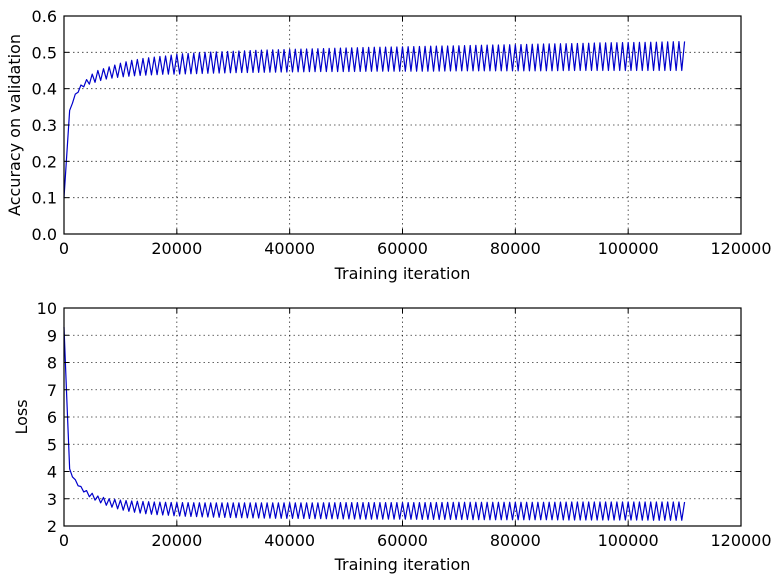  I want to click on accuracy-y-tick-label: 0.6, so click(44, 16).